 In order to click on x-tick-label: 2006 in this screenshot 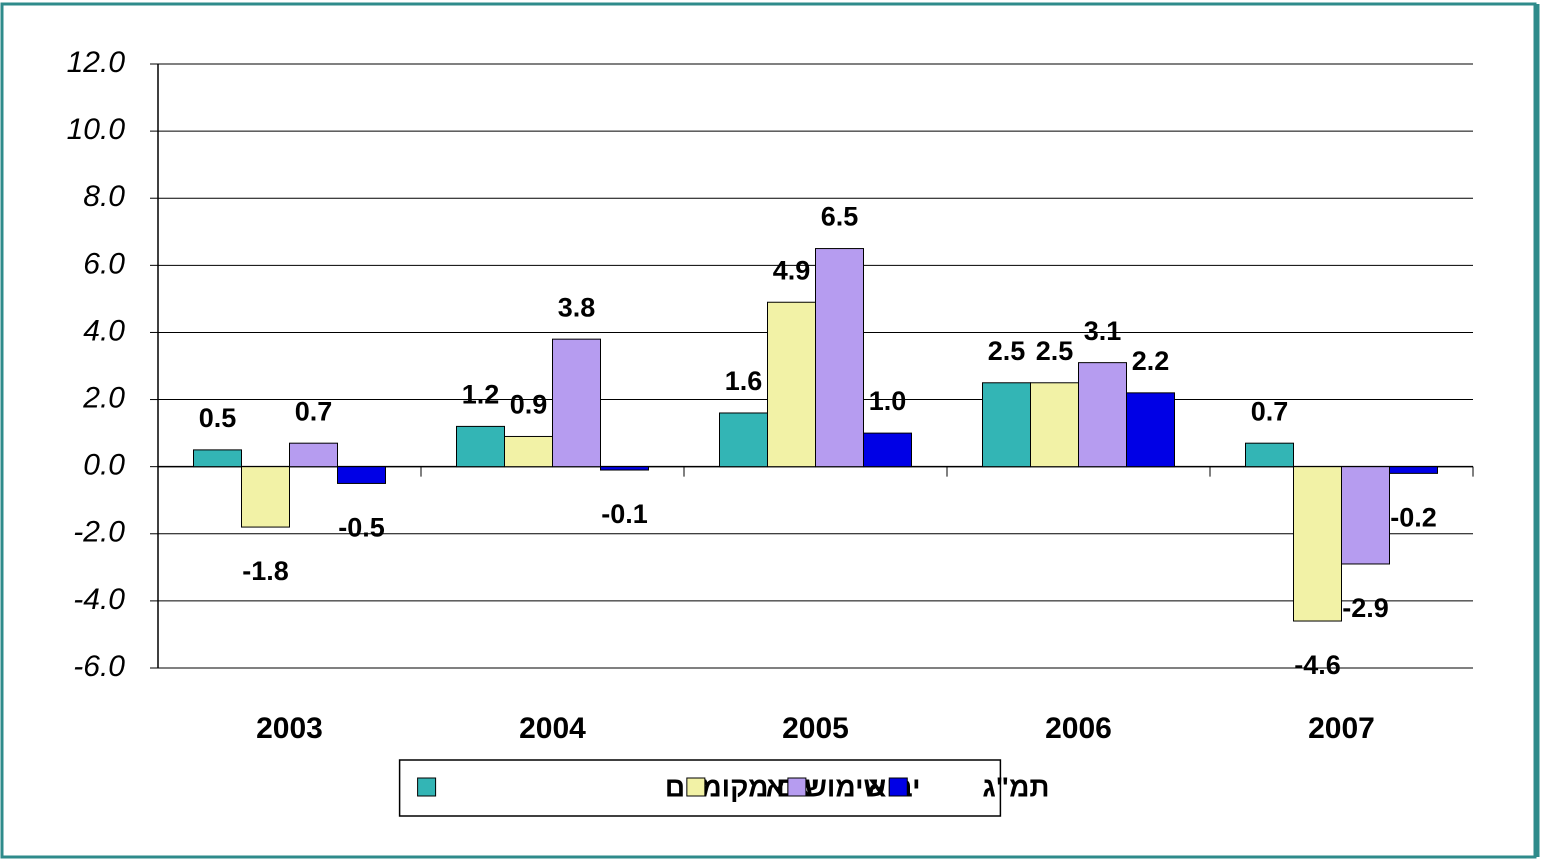, I will do `click(1078, 728)`.